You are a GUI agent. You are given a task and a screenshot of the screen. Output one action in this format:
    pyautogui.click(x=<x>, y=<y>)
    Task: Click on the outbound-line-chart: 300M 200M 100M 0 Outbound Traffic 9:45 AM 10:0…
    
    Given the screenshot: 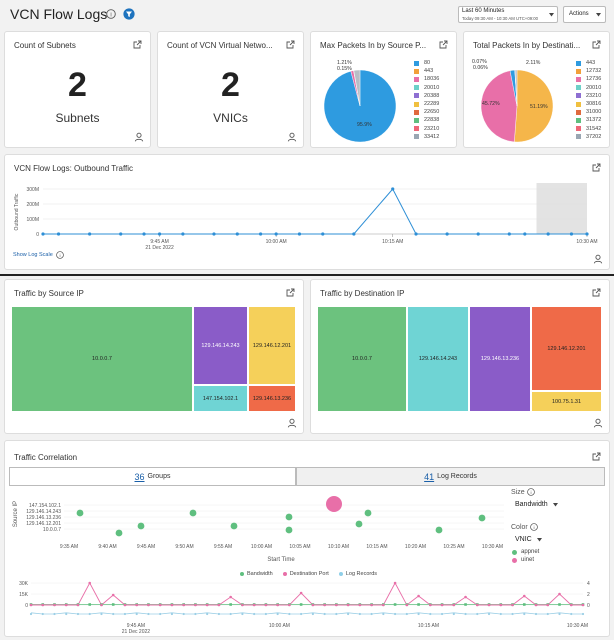 What is the action you would take?
    pyautogui.click(x=308, y=215)
    